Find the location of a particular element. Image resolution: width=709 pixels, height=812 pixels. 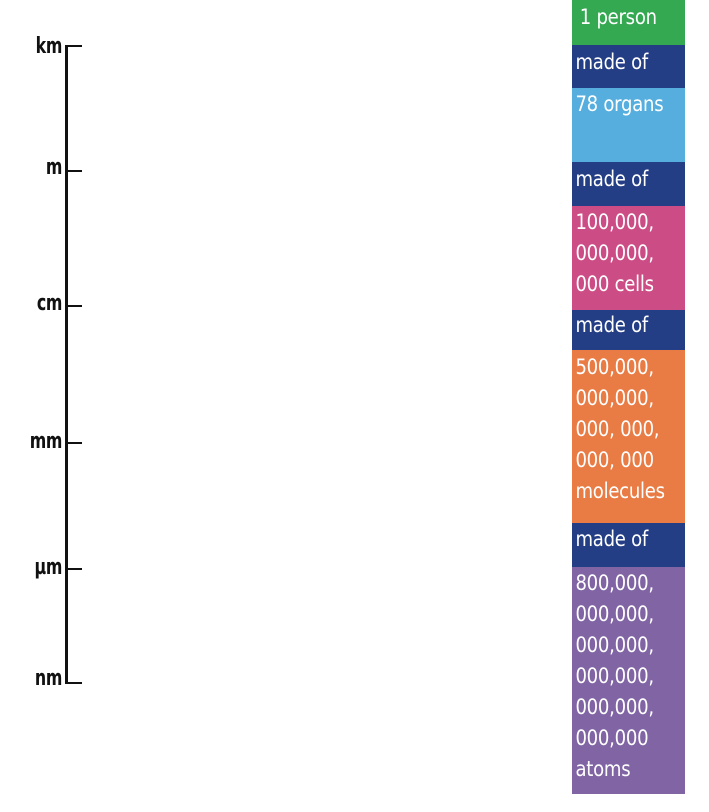

block-made-of-1-text: made of is located at coordinates (612, 62).